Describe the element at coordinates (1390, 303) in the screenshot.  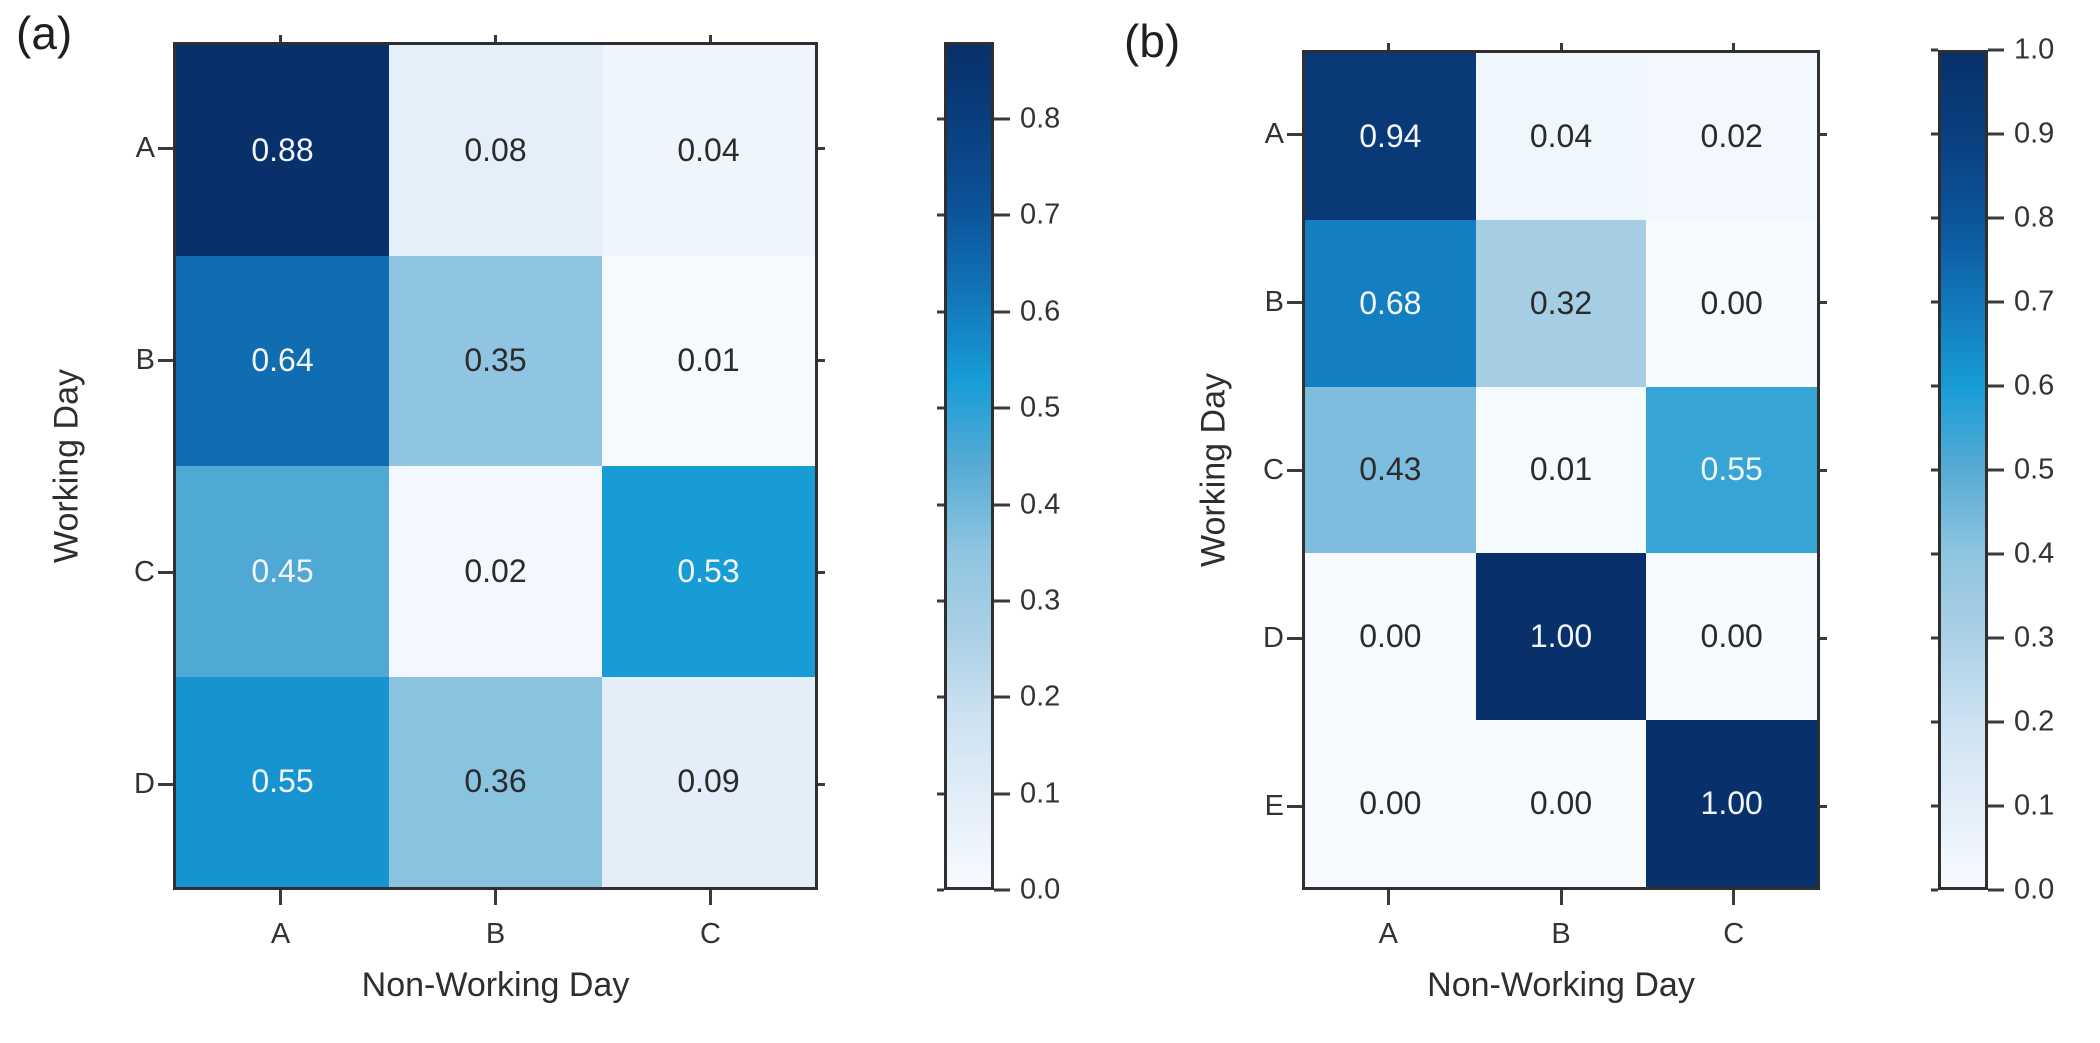
I see `heatmap-cell: 0.68` at that location.